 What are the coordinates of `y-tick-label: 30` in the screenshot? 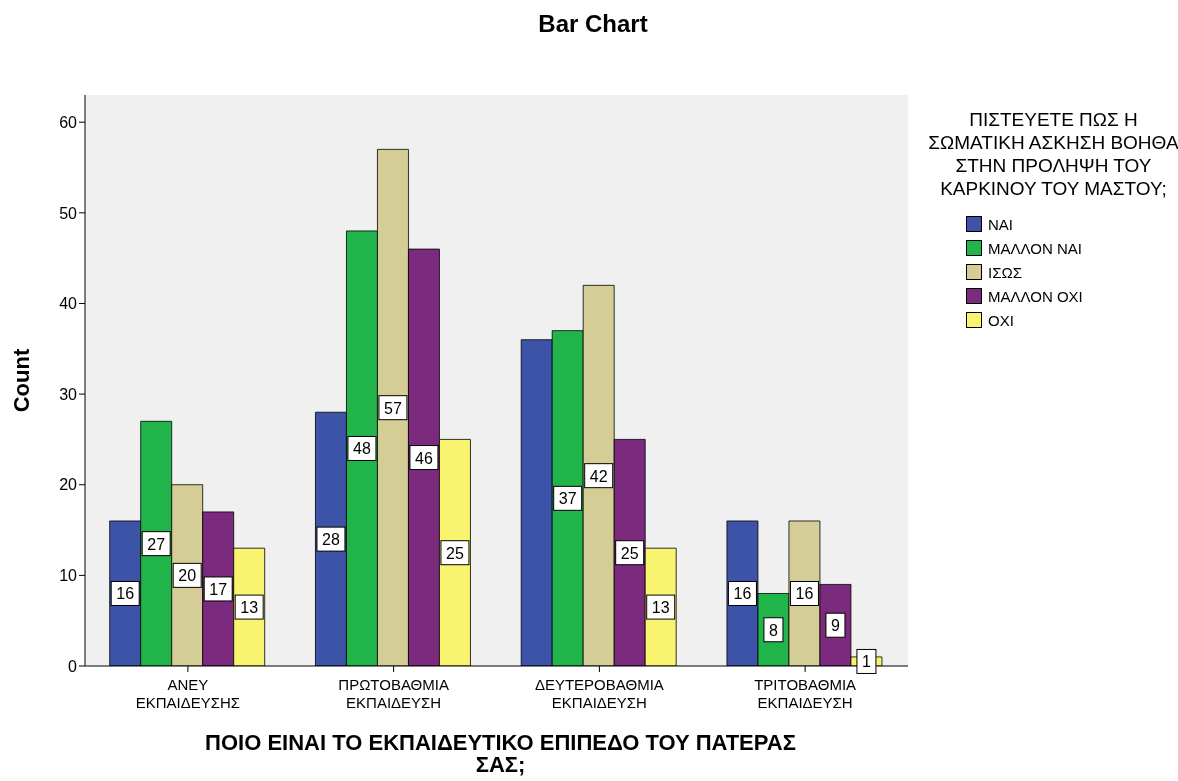 It's located at (68, 394).